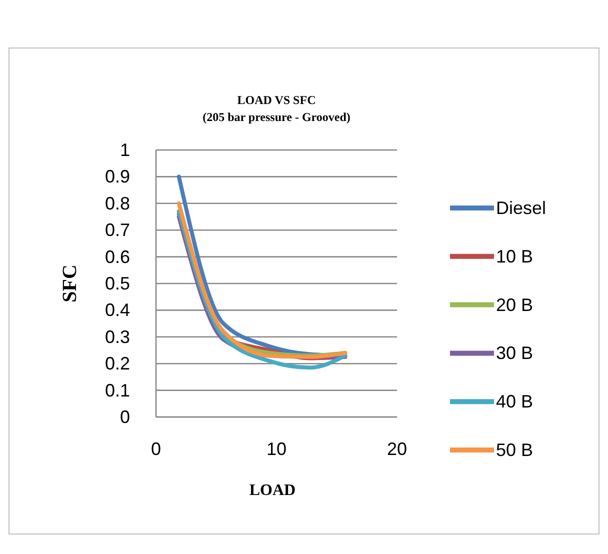  I want to click on y-tick-label: 0.8, so click(117, 203).